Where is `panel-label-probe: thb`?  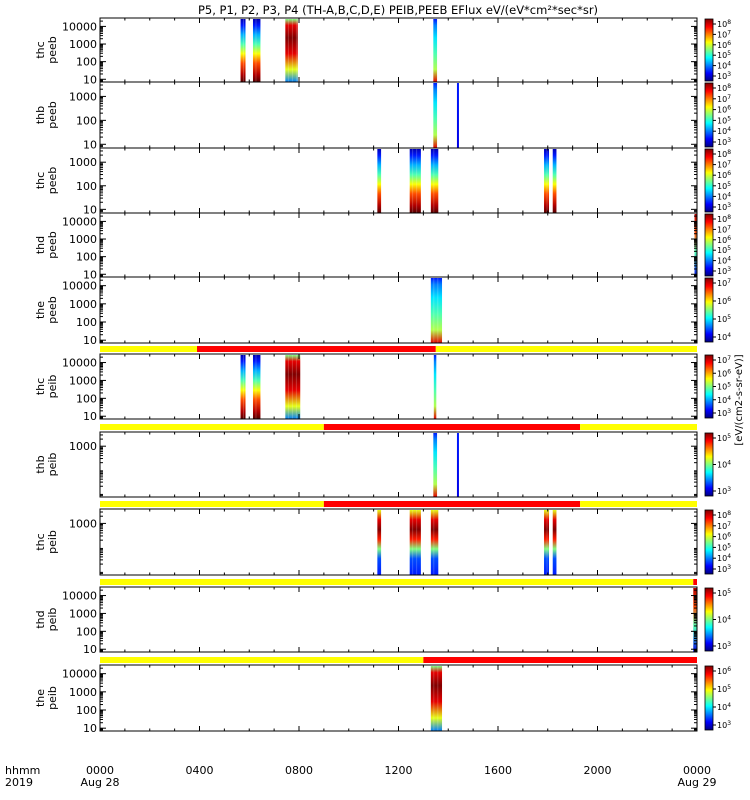 panel-label-probe: thb is located at coordinates (40, 464).